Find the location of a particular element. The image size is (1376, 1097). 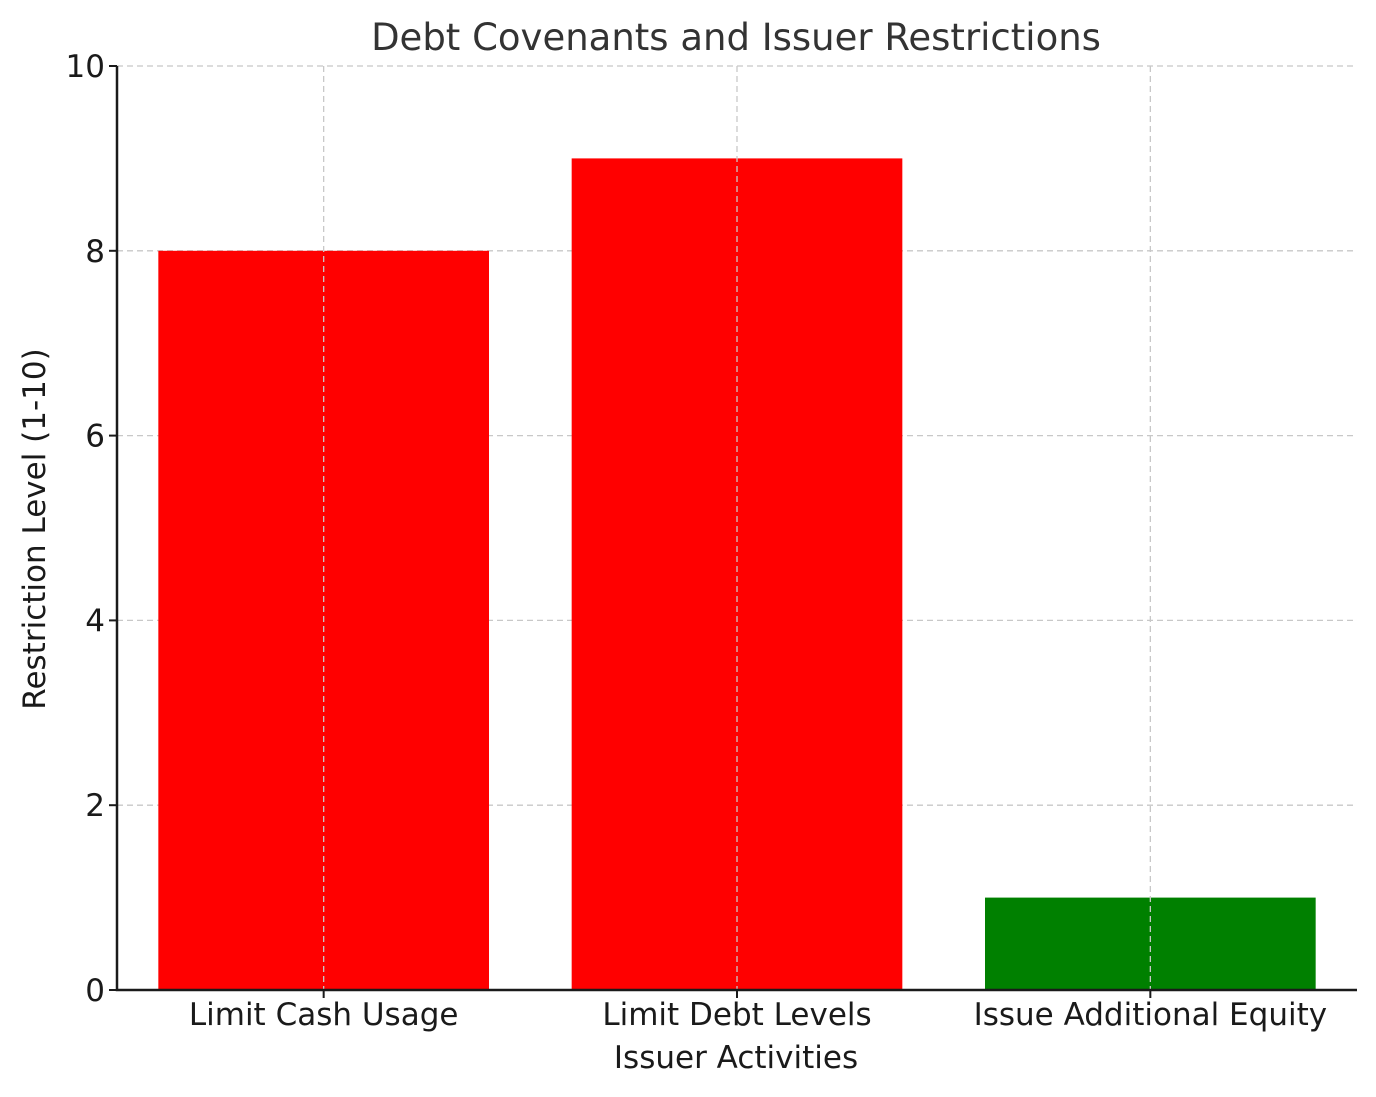

chart-title: Debt Covenants and Issuer Restrictions is located at coordinates (736, 37).